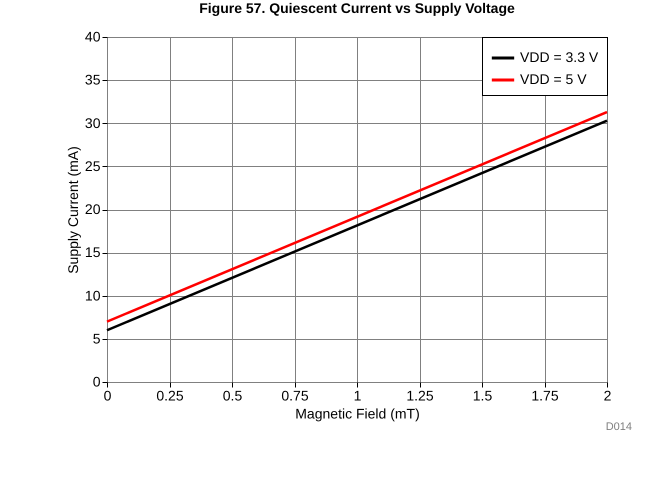  Describe the element at coordinates (420, 396) in the screenshot. I see `x-tick-label: 1.25` at that location.